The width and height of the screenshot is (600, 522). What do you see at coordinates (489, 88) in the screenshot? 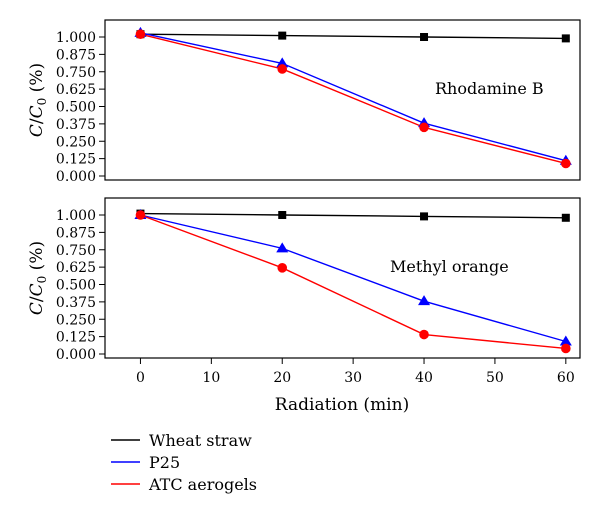
I see `panel-label-rhodamine: Rhodamine B` at bounding box center [489, 88].